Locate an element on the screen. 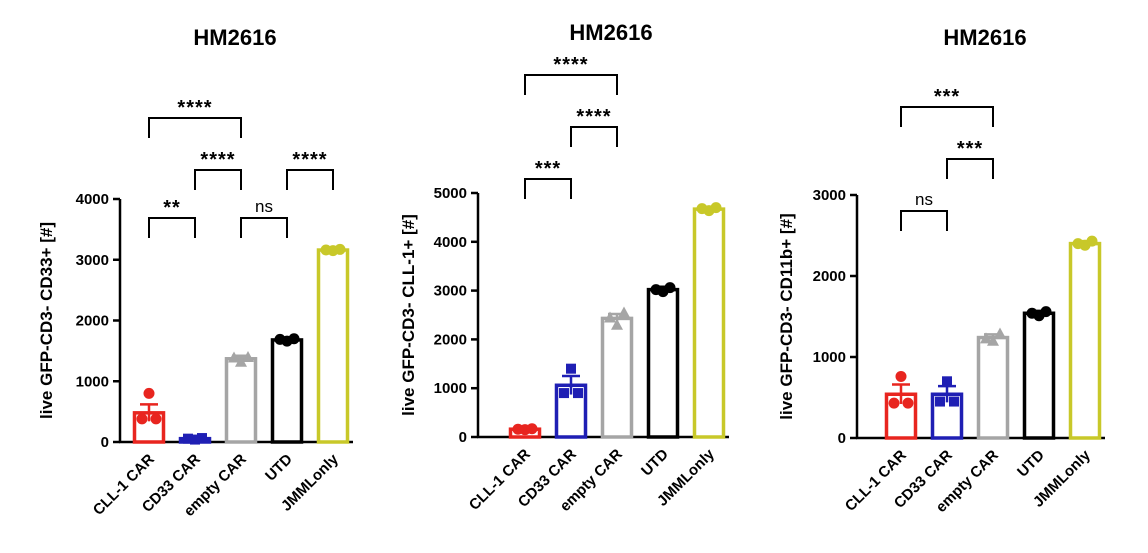  y-tick-label: 5000 is located at coordinates (450, 193).